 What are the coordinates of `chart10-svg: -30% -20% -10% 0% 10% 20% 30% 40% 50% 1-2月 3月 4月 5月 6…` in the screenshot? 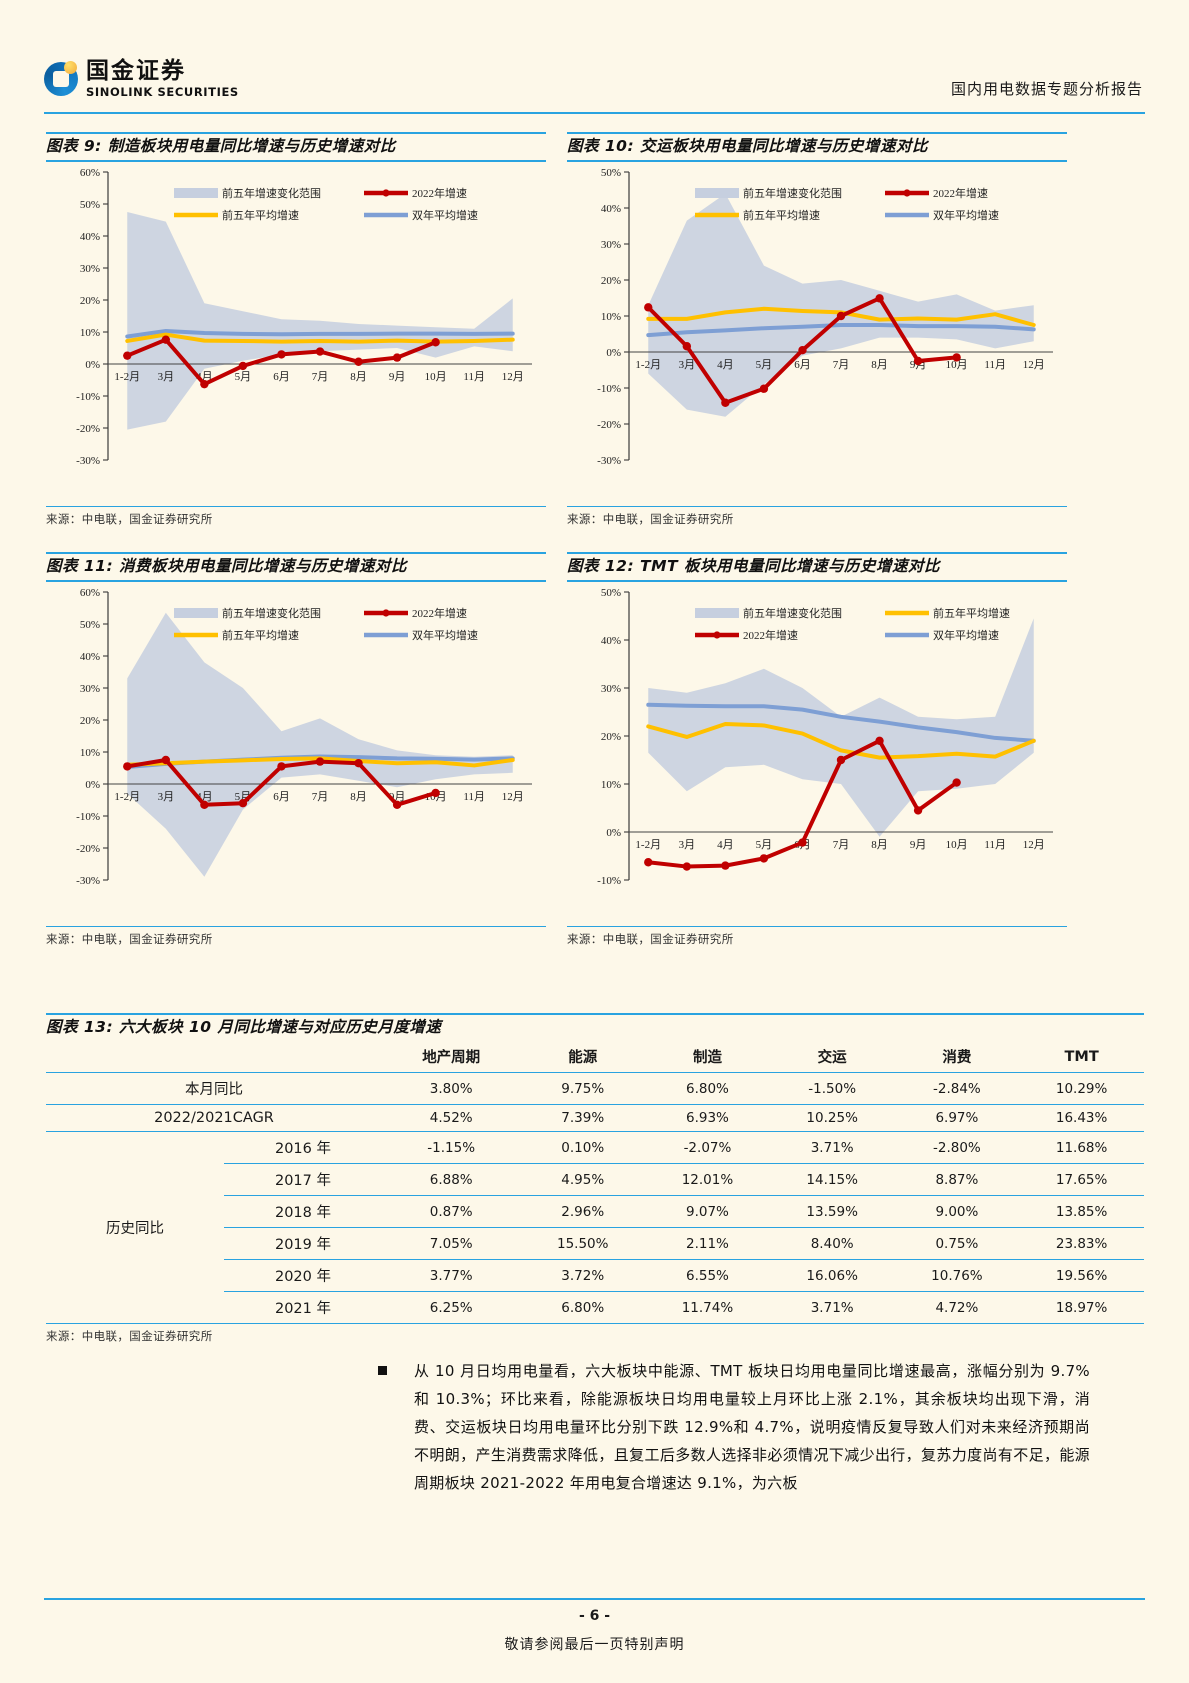 It's located at (825, 317).